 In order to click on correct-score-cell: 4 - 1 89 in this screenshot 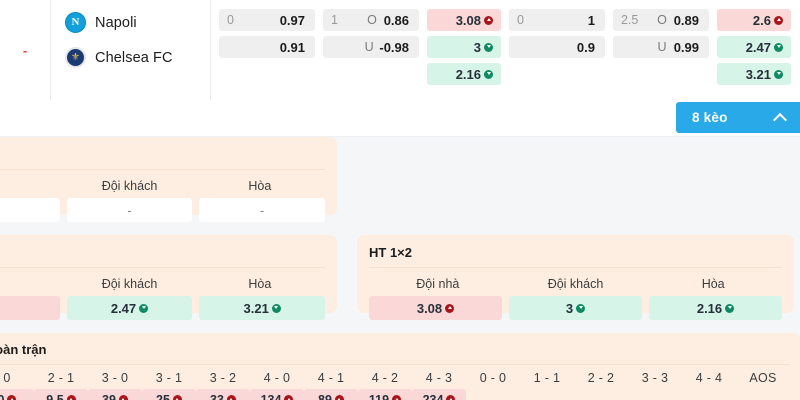, I will do `click(331, 385)`.